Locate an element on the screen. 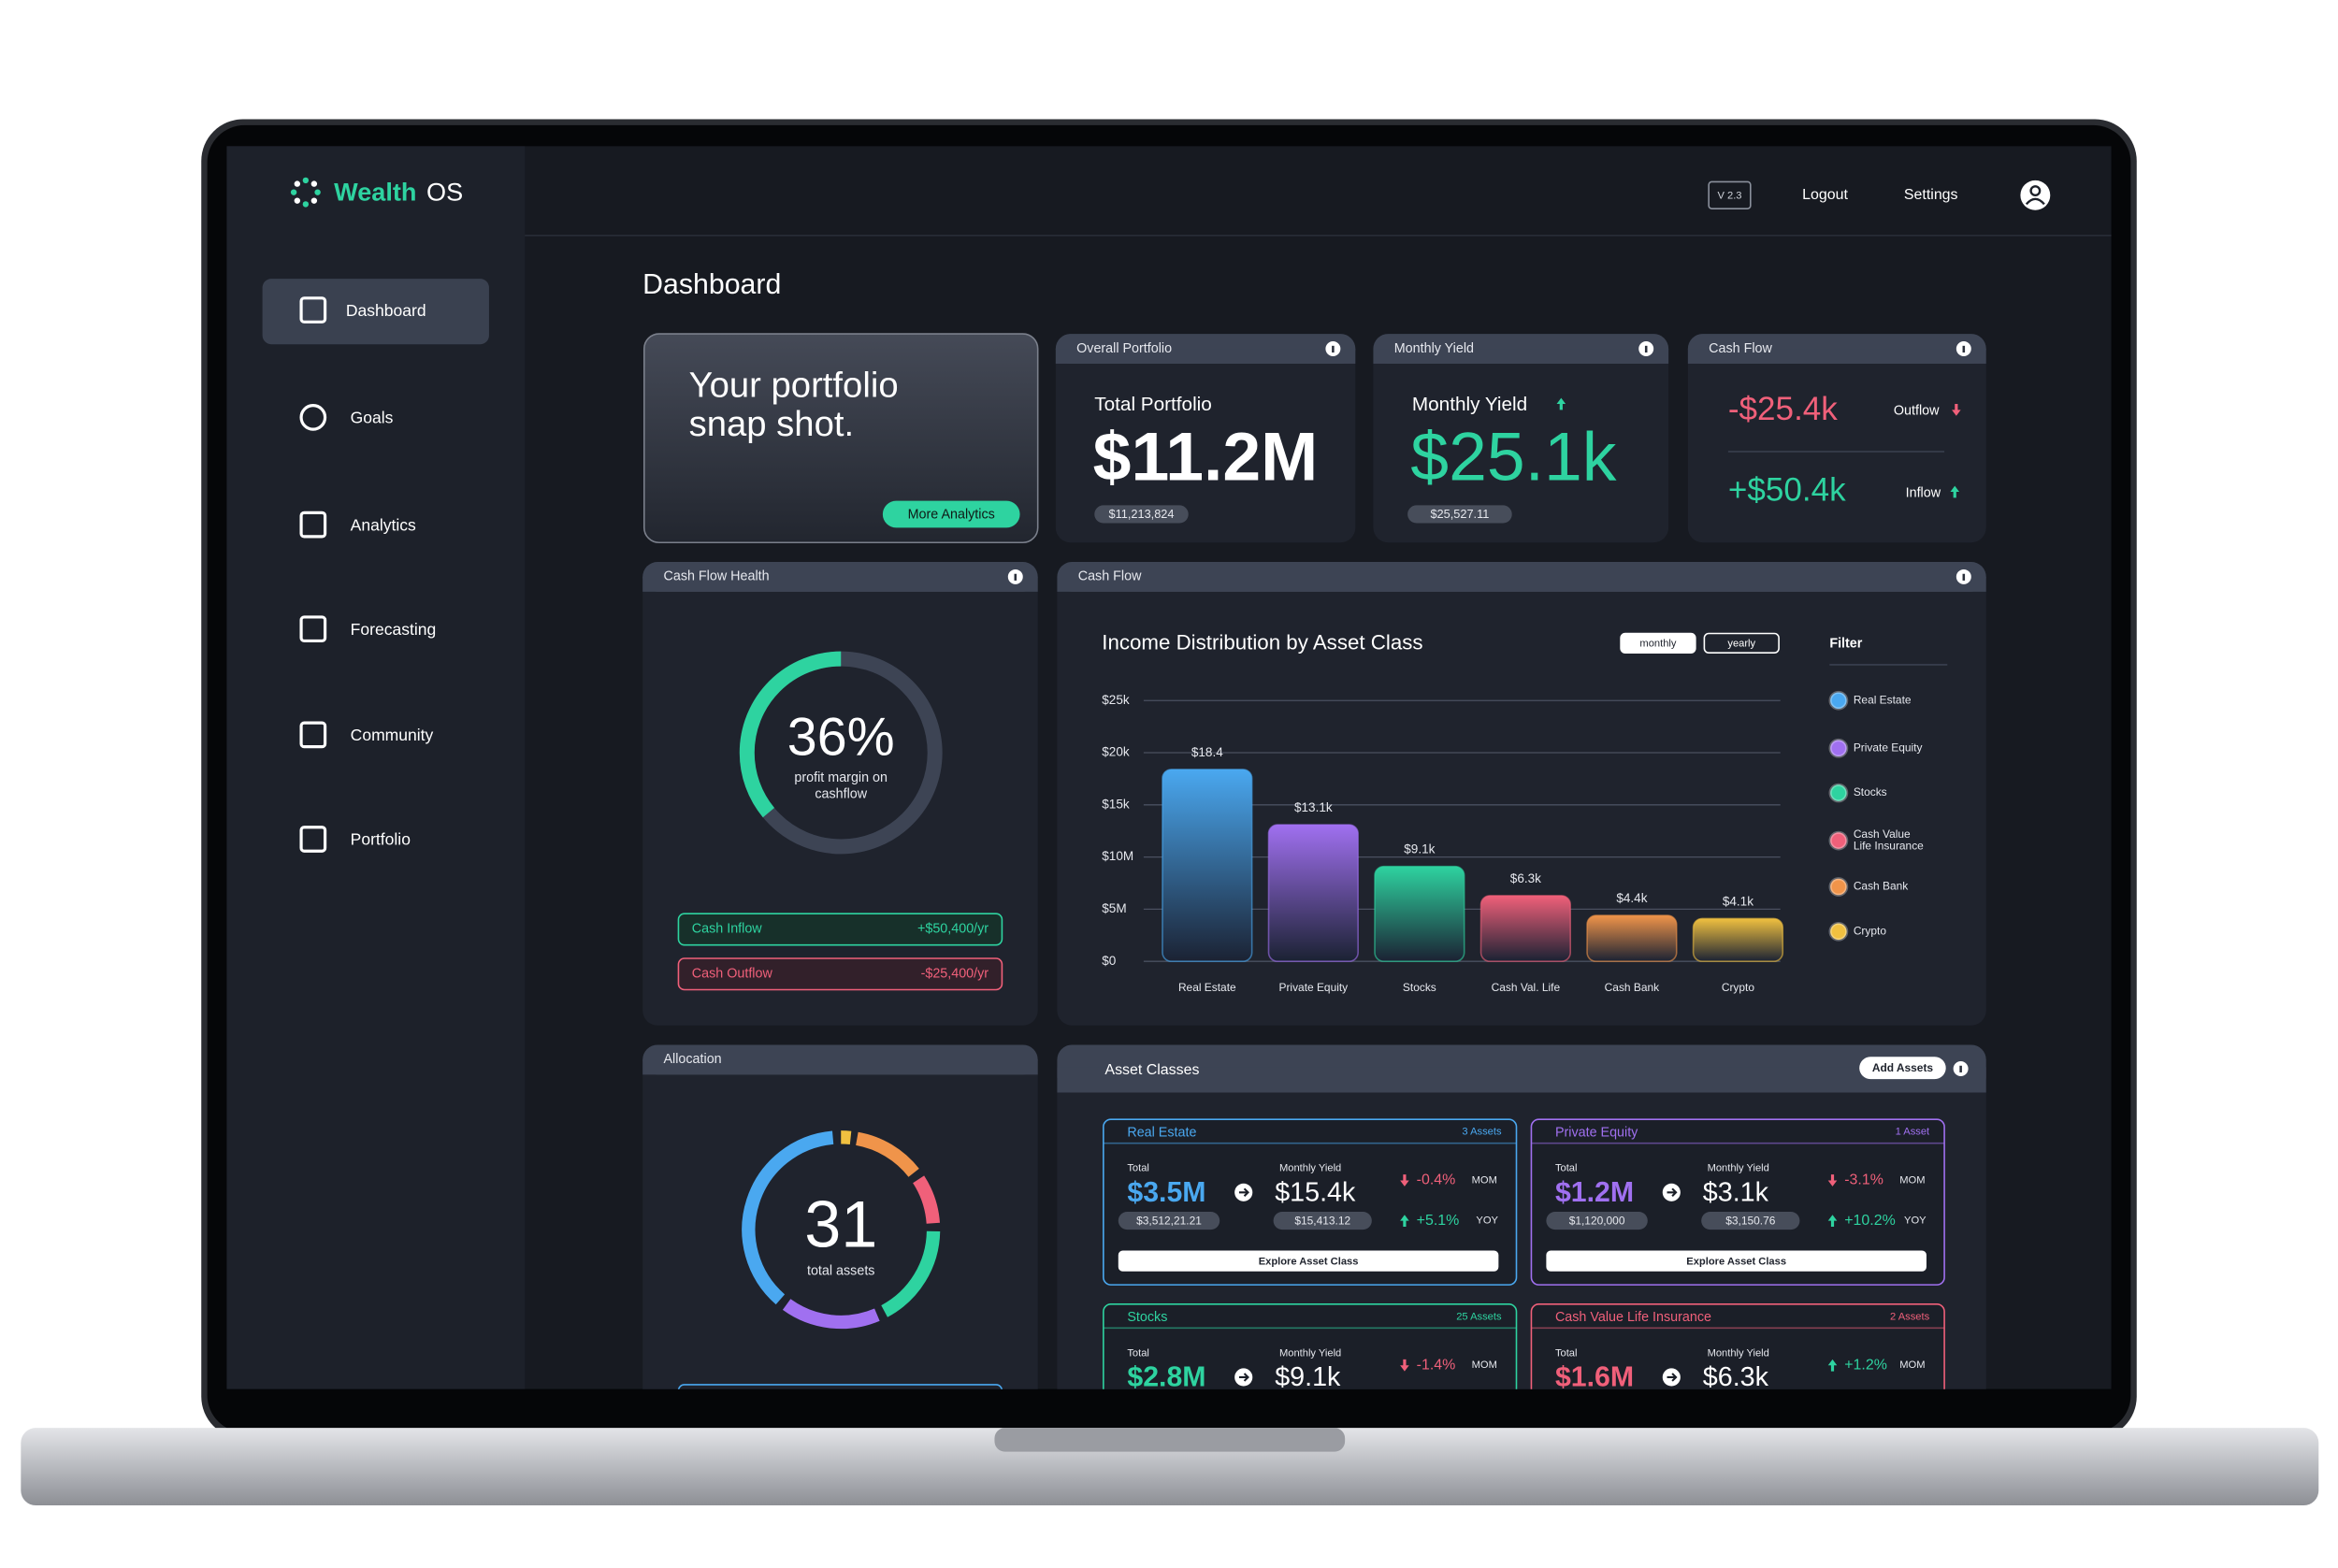 The width and height of the screenshot is (2338, 1568). snapshot-card is located at coordinates (840, 438).